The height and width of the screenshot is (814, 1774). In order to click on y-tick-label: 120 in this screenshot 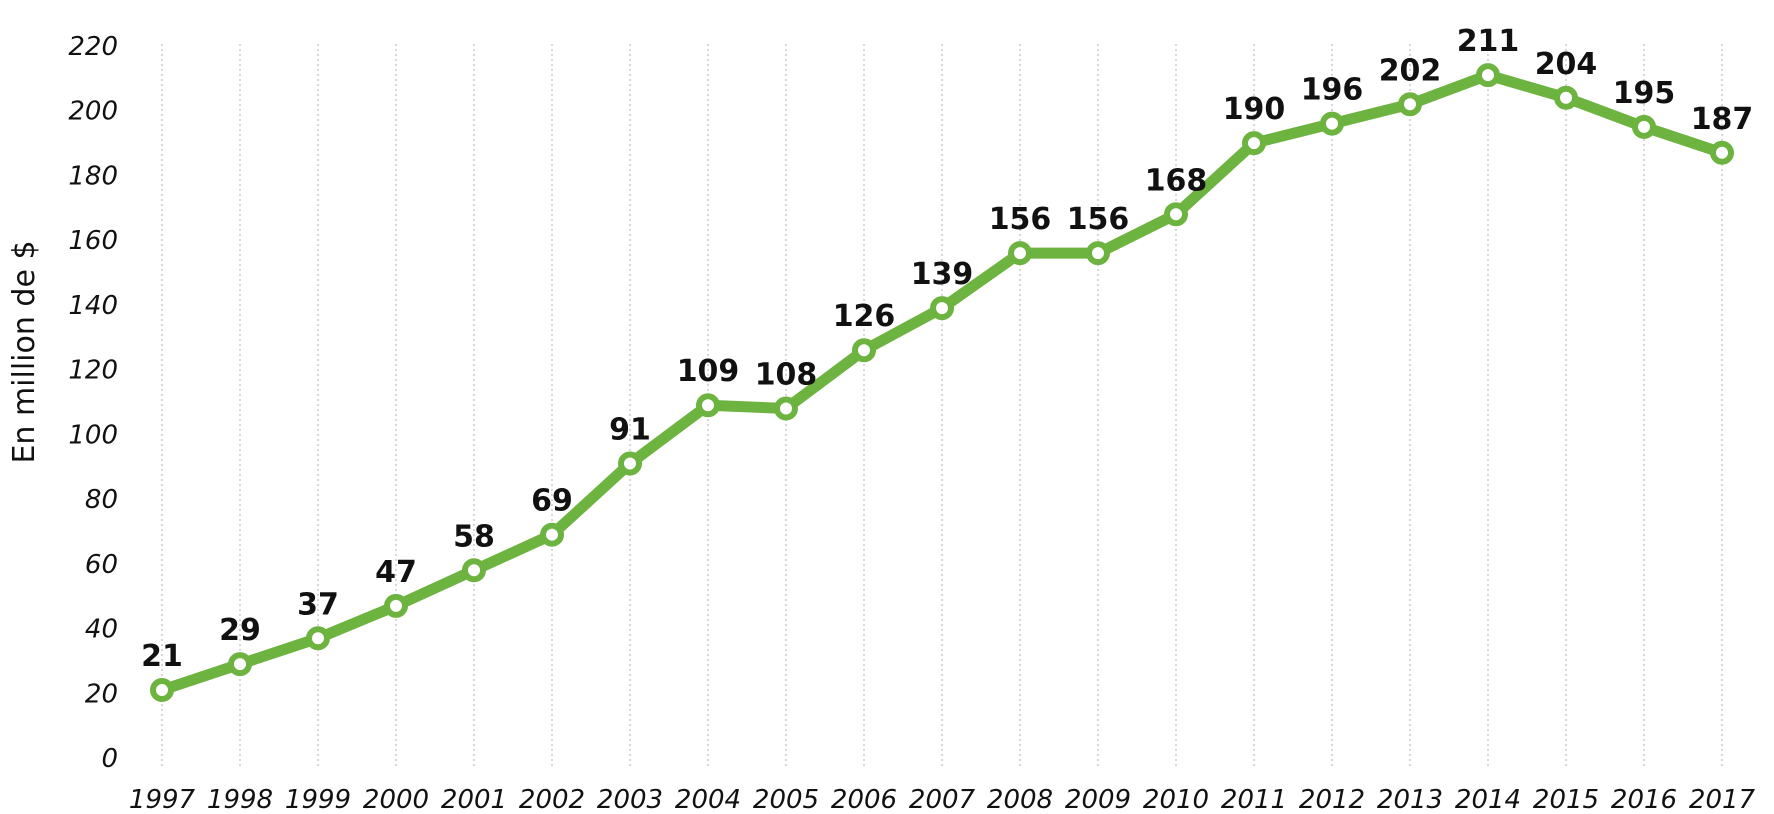, I will do `click(93, 371)`.